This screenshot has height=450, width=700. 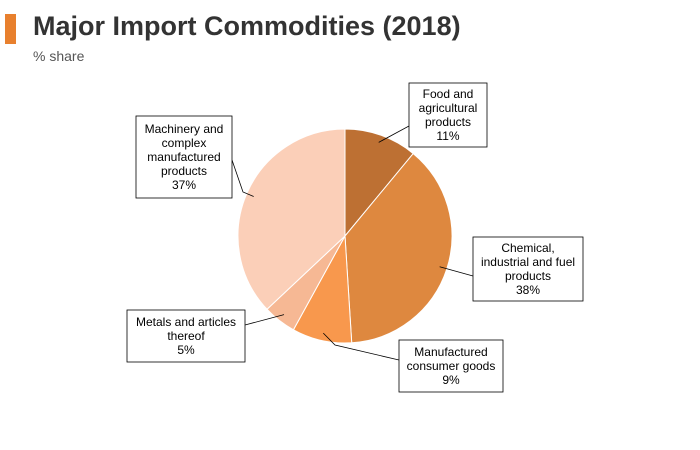 I want to click on slice-name-label: Food and, so click(x=448, y=94).